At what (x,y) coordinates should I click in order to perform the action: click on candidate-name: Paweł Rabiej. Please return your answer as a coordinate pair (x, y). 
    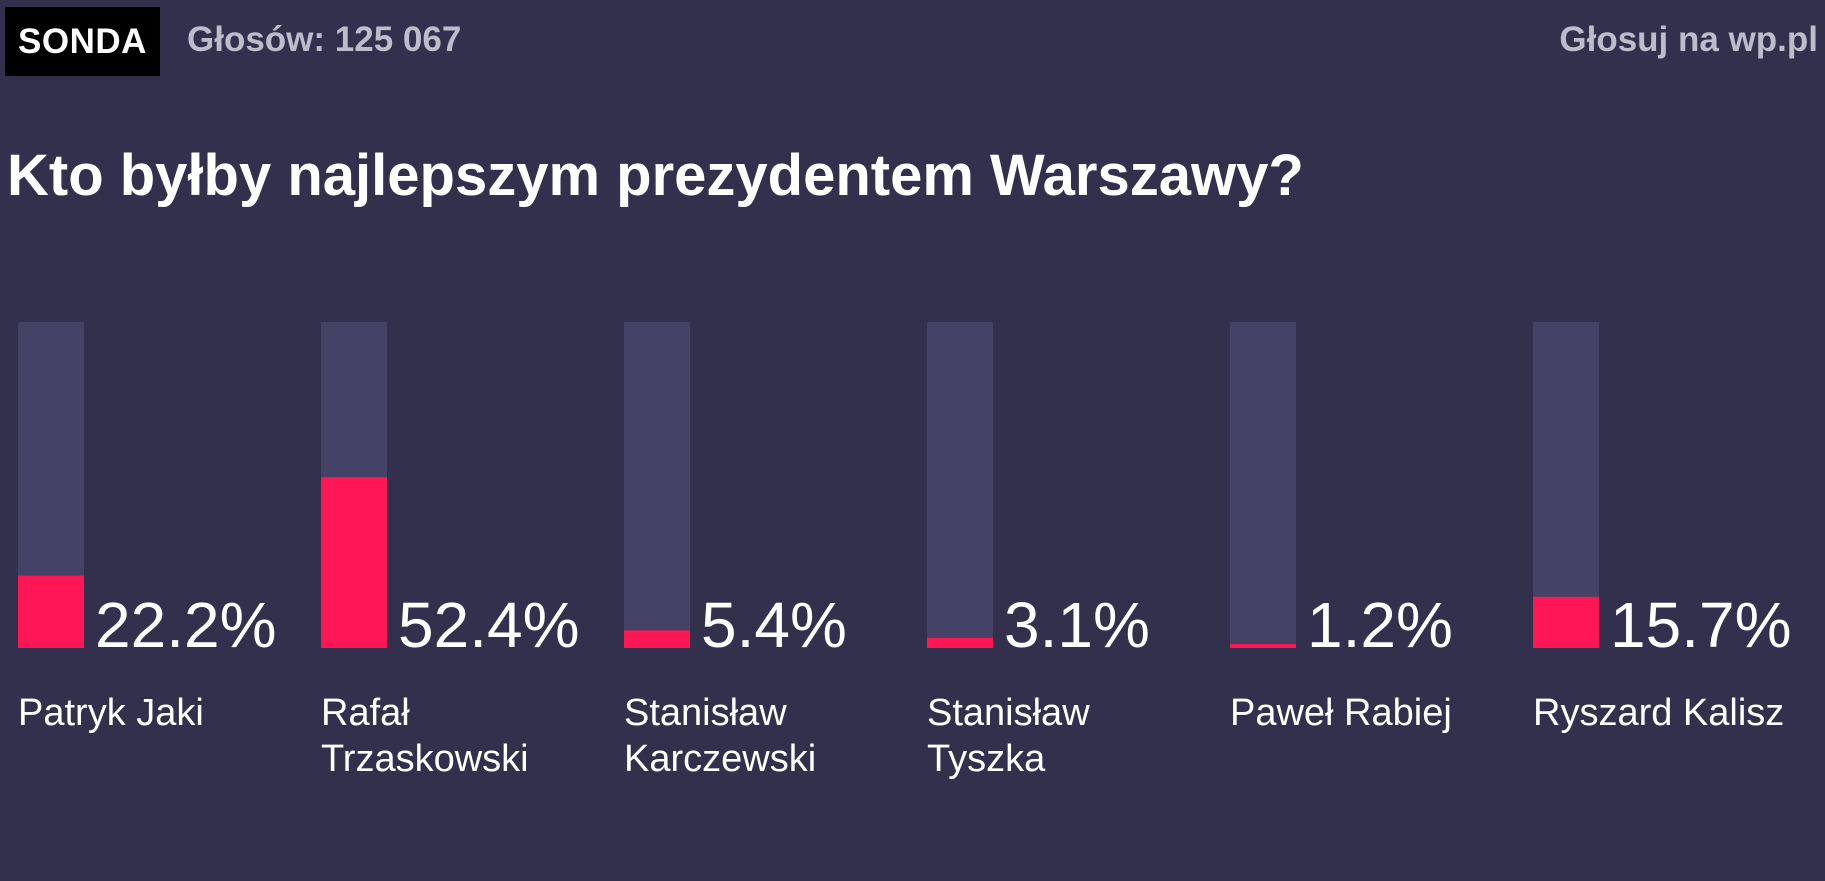
    Looking at the image, I should click on (1365, 713).